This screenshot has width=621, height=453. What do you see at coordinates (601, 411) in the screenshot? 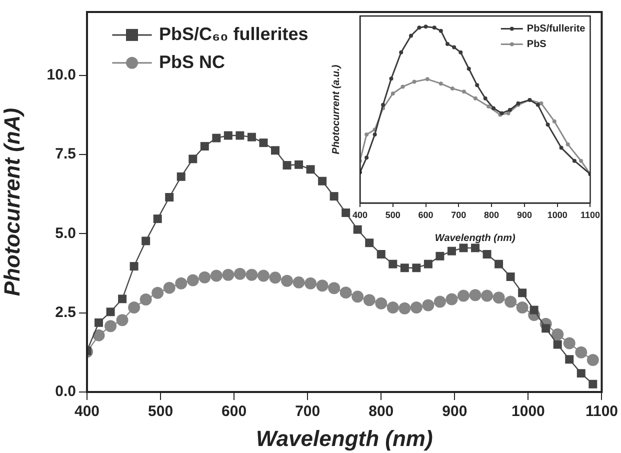
I see `x-tick-label: 1100` at bounding box center [601, 411].